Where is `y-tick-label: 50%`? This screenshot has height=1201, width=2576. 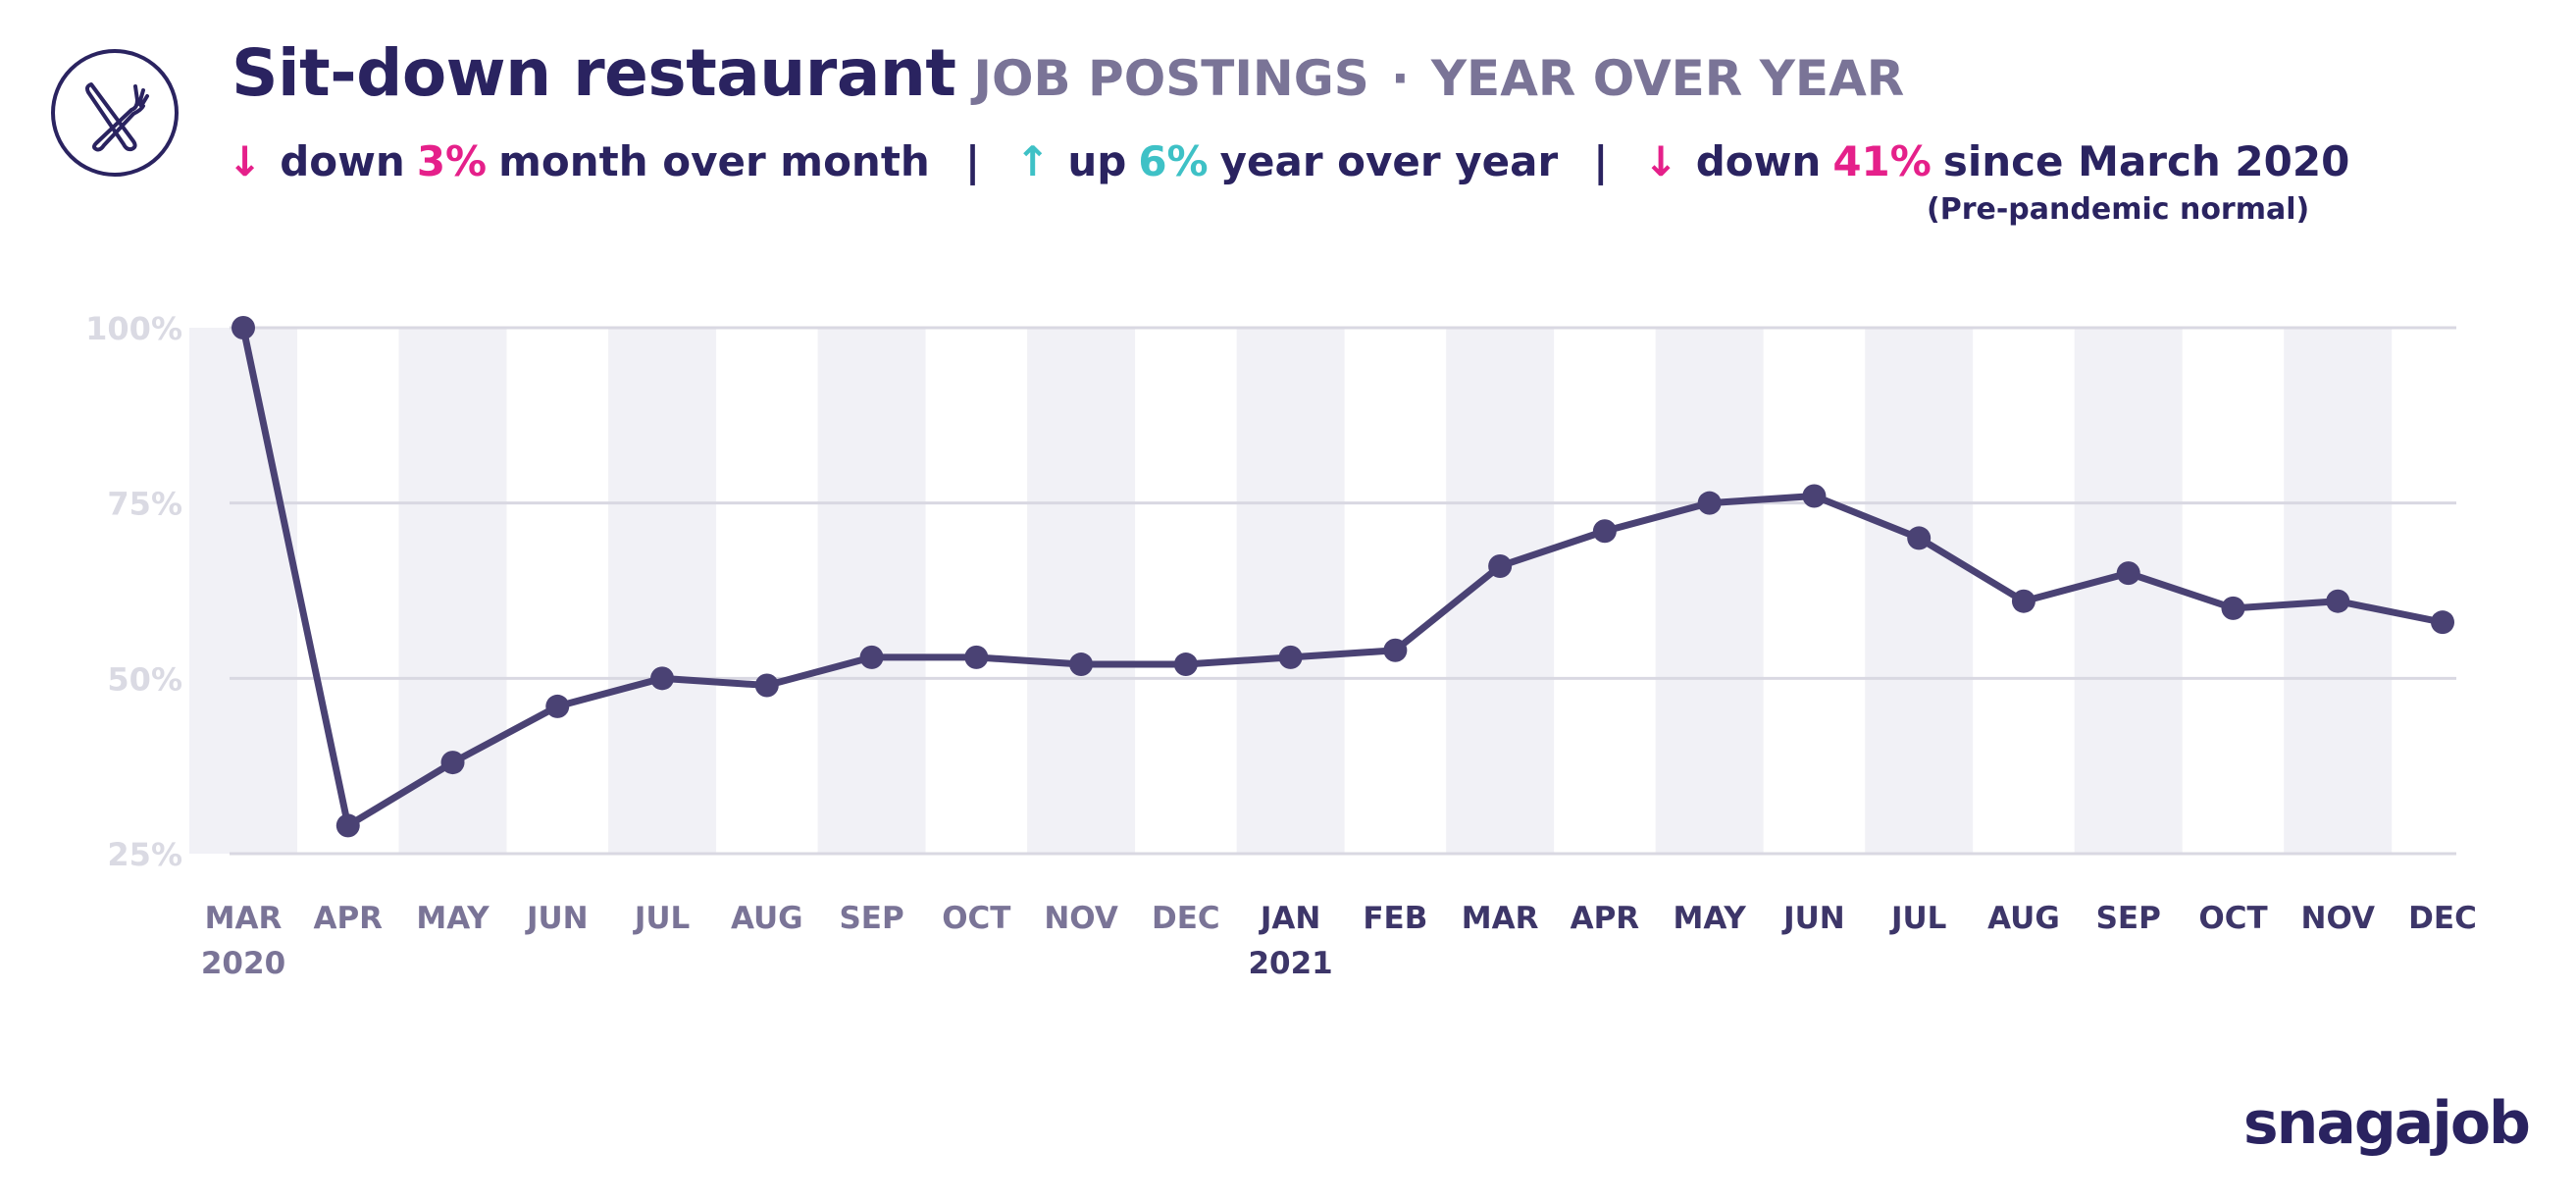
y-tick-label: 50% is located at coordinates (144, 679).